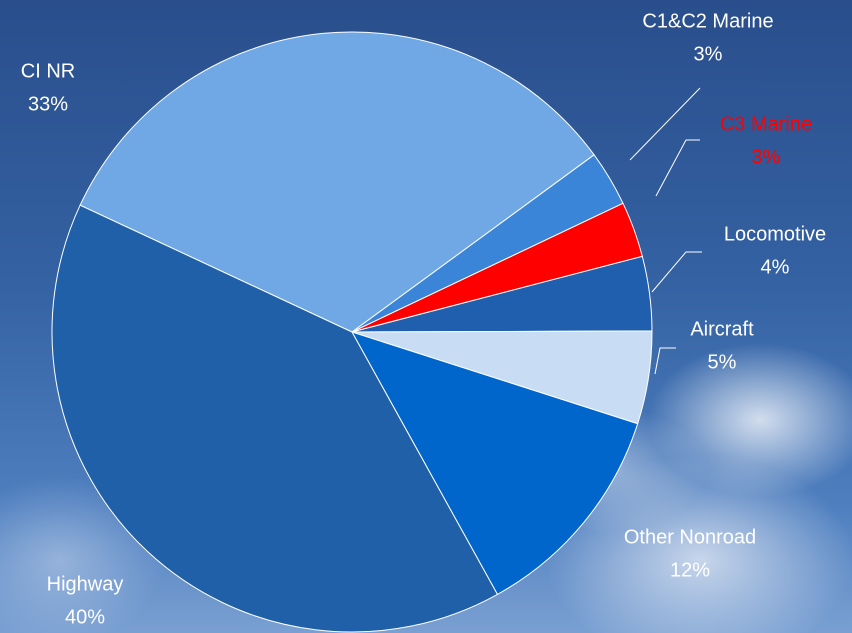  Describe the element at coordinates (48, 71) in the screenshot. I see `slice-label: CI NR` at that location.